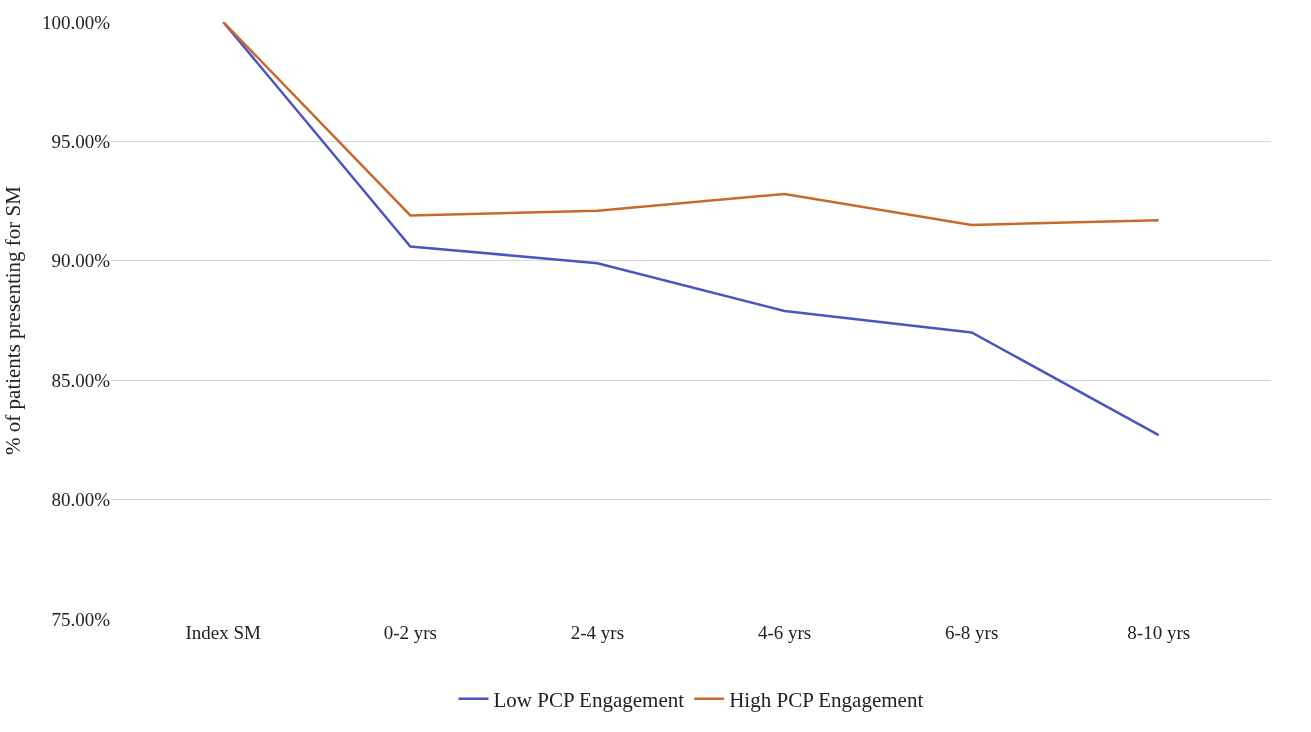 The height and width of the screenshot is (732, 1311). Describe the element at coordinates (81, 500) in the screenshot. I see `y-tick-label: 80.00%` at that location.